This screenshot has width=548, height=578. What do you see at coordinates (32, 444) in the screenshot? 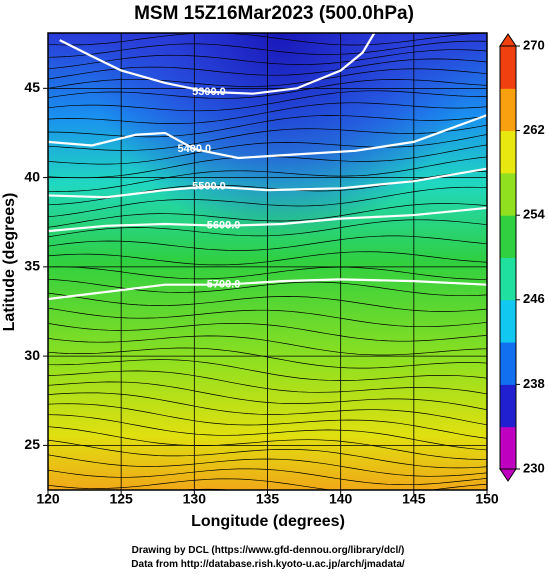
I see `y-tick-label: 25` at bounding box center [32, 444].